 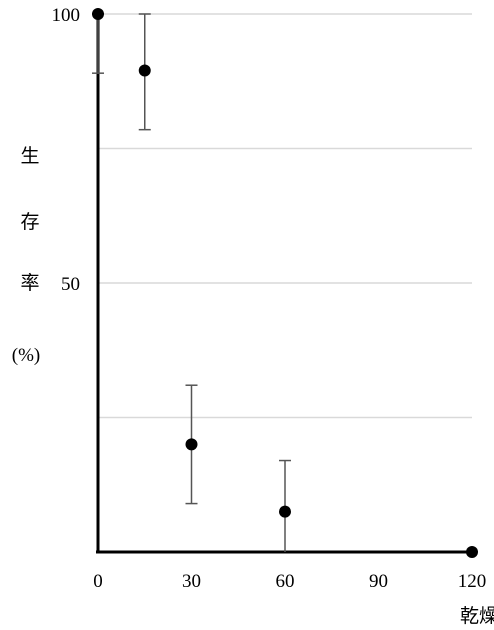 I want to click on x-tick-label: 90, so click(x=378, y=581).